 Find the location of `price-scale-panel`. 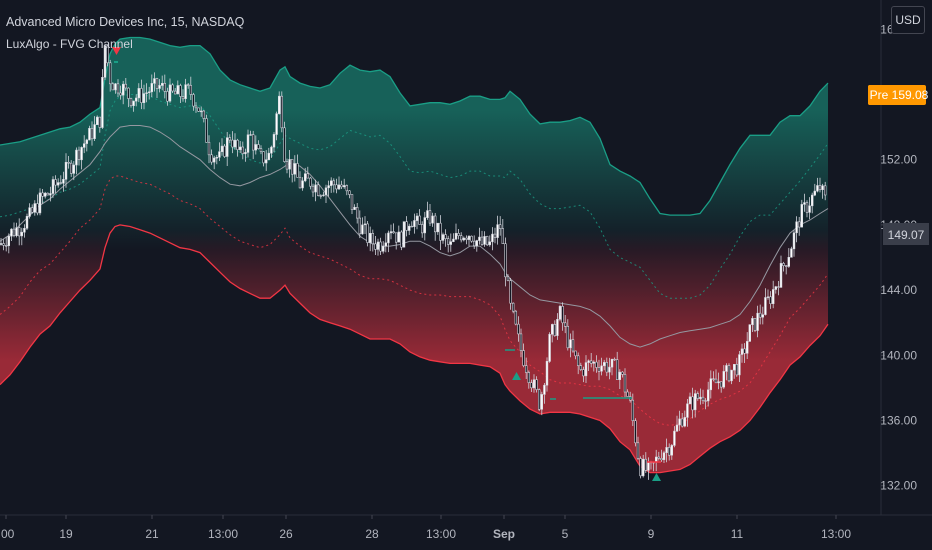

price-scale-panel is located at coordinates (906, 275).